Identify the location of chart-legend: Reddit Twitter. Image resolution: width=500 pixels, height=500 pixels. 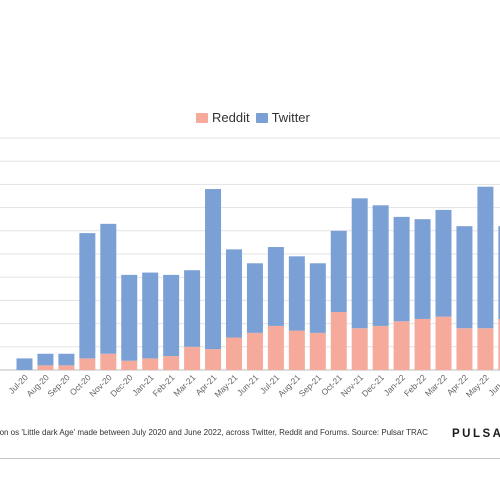
(256, 117).